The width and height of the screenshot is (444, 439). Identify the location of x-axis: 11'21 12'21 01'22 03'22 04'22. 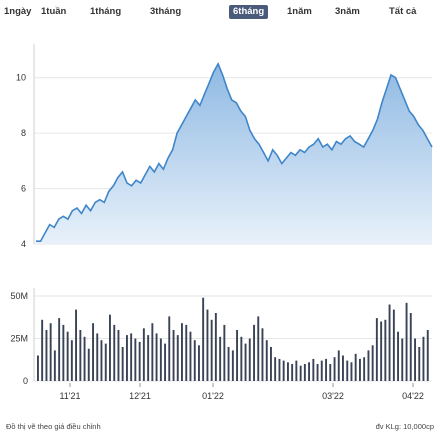
(241, 392).